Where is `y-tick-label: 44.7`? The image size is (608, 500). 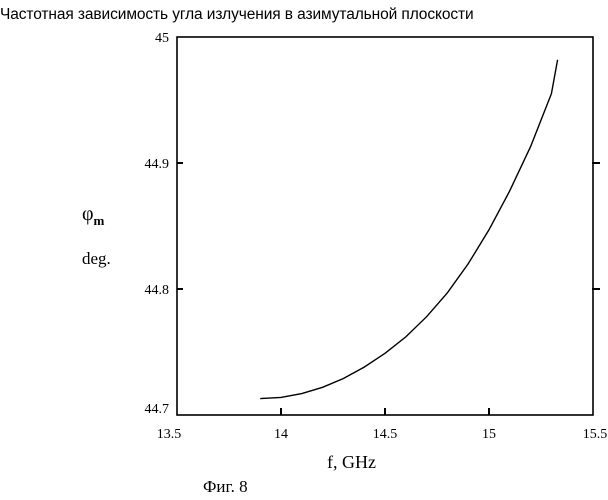 y-tick-label: 44.7 is located at coordinates (157, 409).